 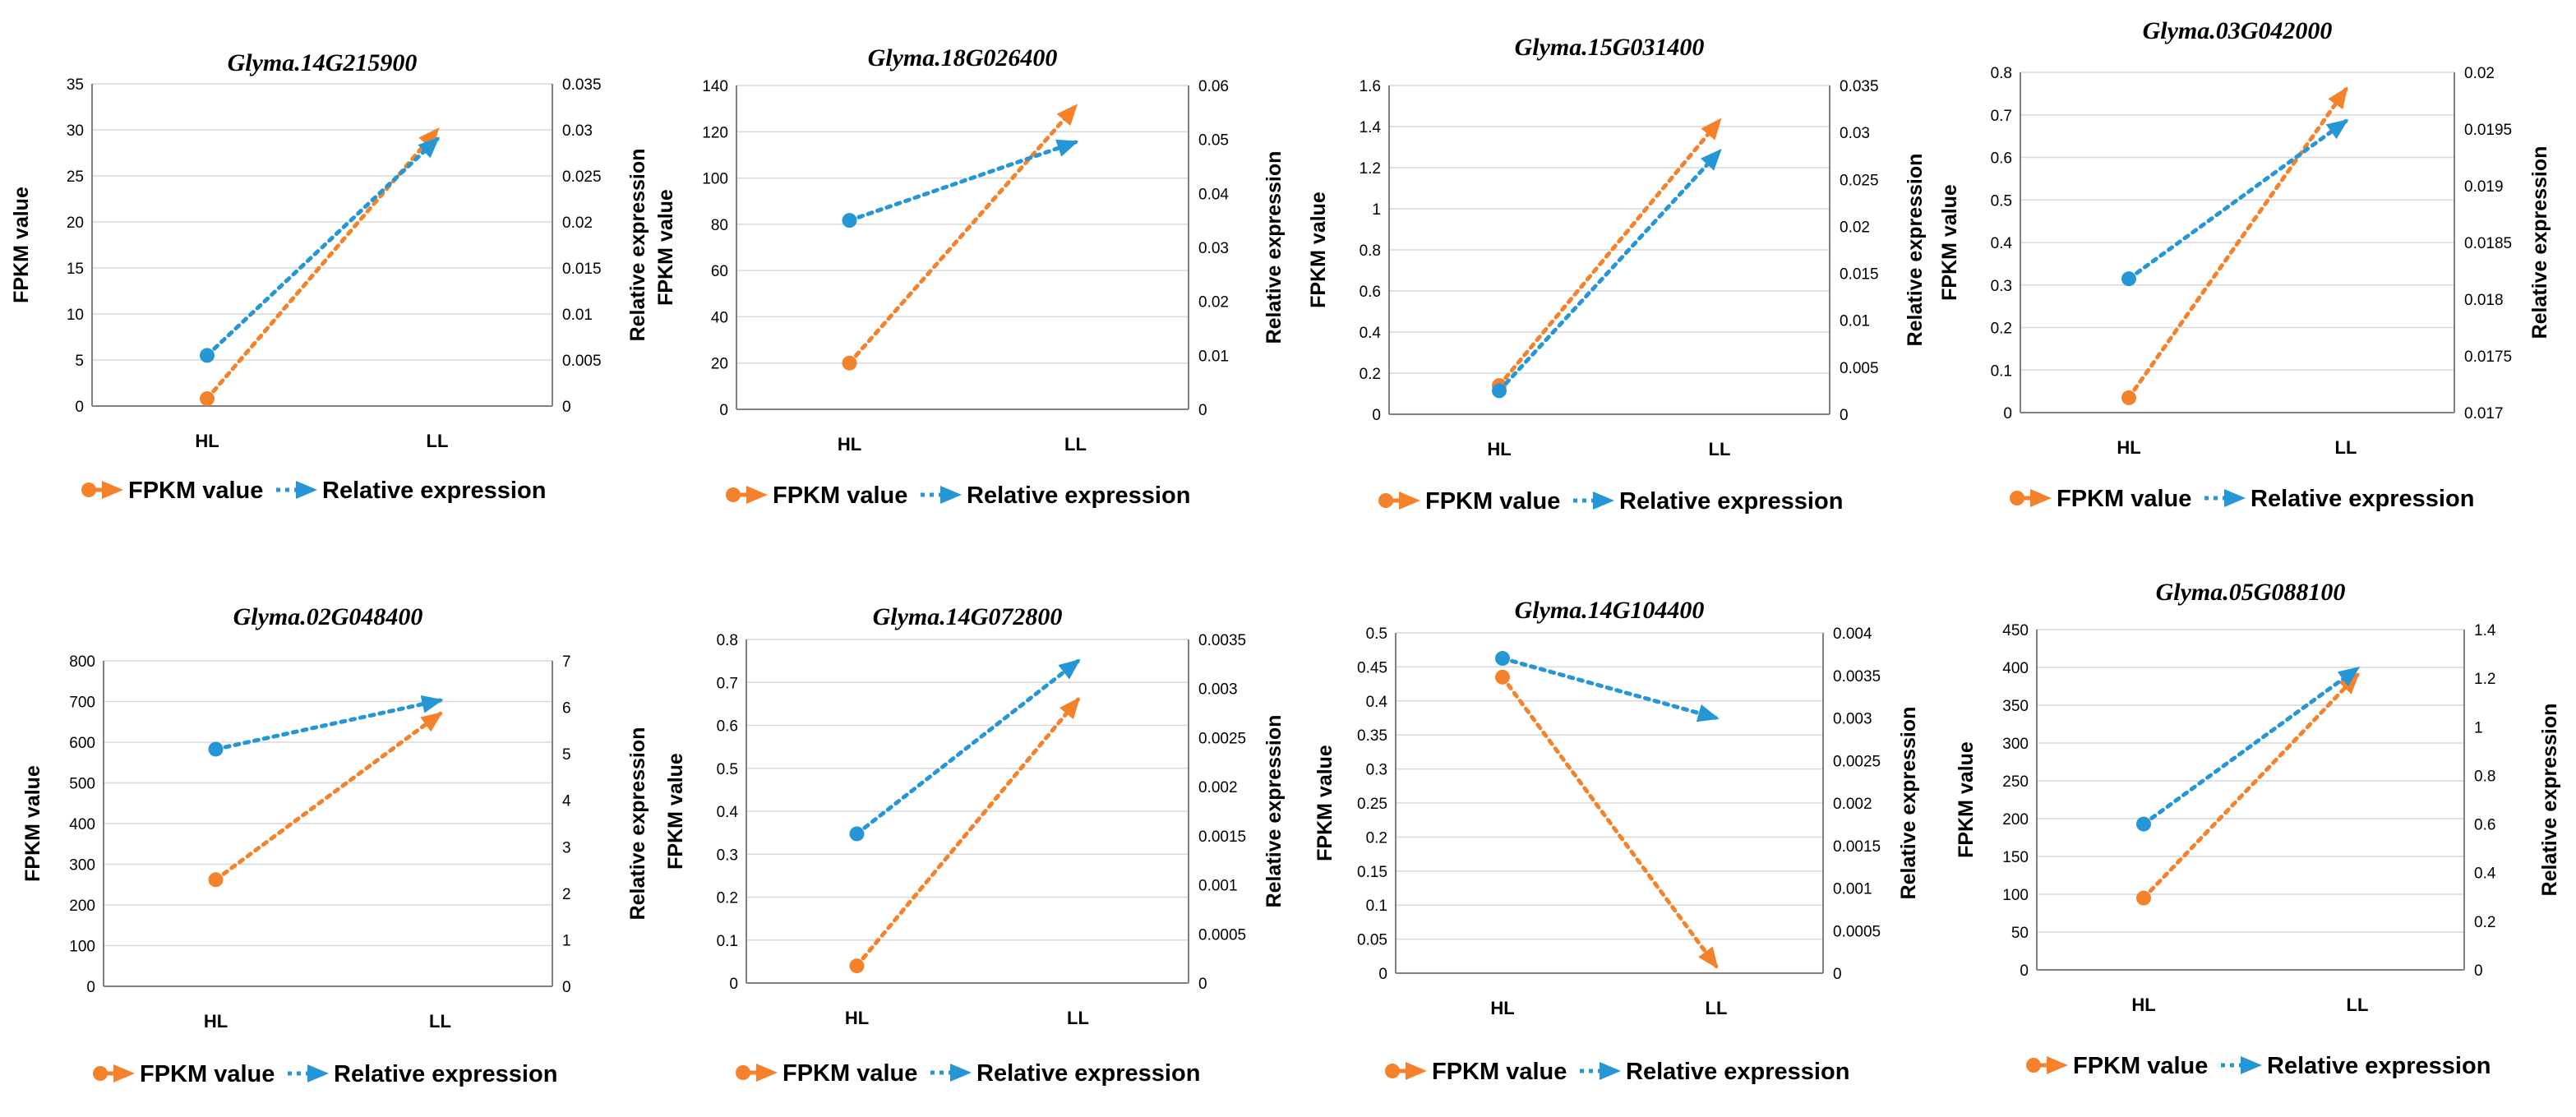 I want to click on y-tick-label: 500, so click(x=82, y=784).